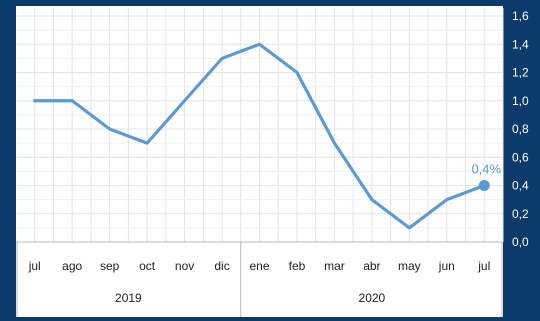 Image resolution: width=540 pixels, height=321 pixels. I want to click on y-tick-label: 0,0, so click(520, 242).